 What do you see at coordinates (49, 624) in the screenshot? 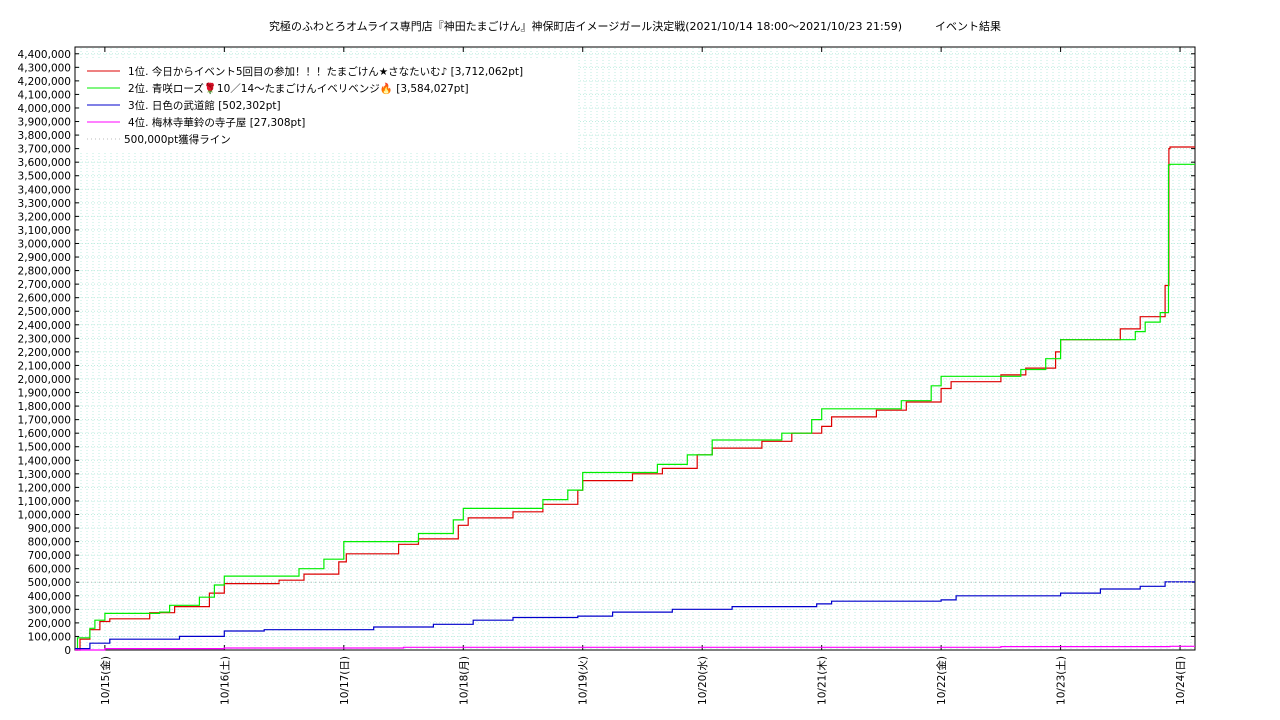
I see `y-tick-label: 200,000` at bounding box center [49, 624].